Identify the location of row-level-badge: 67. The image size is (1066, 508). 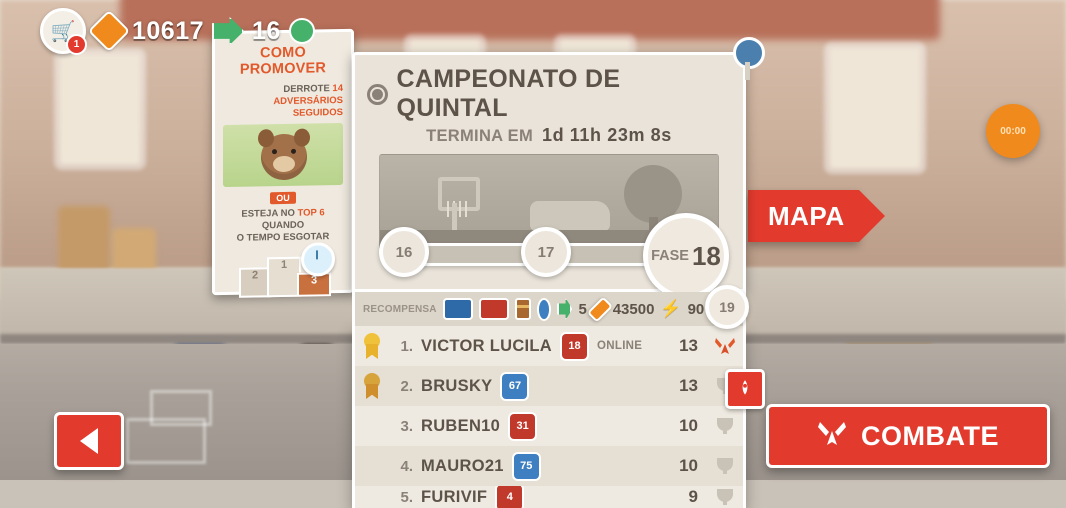
(515, 386).